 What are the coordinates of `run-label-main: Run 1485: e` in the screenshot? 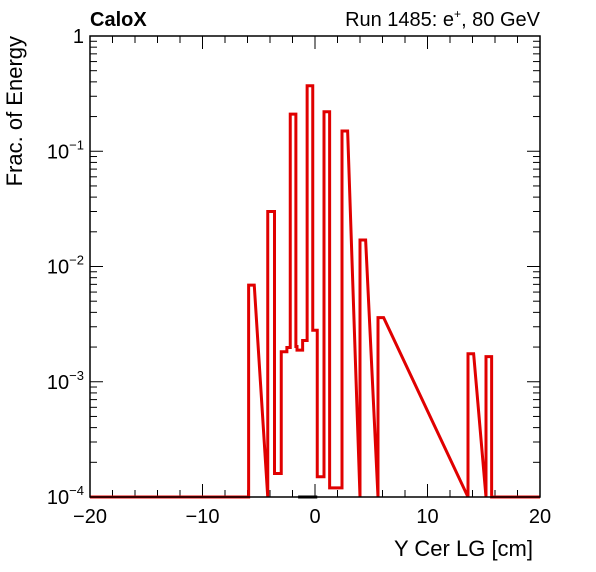 It's located at (399, 20).